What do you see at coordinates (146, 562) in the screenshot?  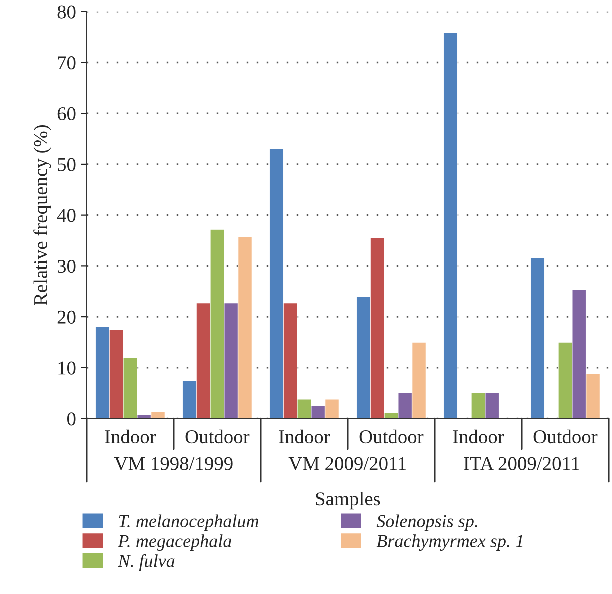 I see `legend-label: N. fulva` at bounding box center [146, 562].